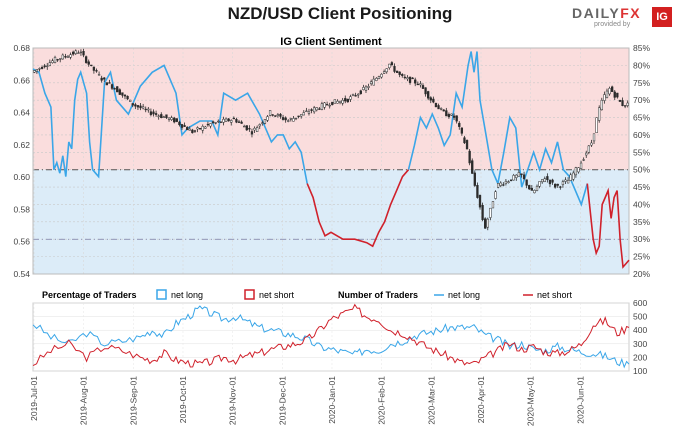 The width and height of the screenshot is (680, 444). What do you see at coordinates (89, 295) in the screenshot?
I see `legend-percentage-label: Percentage of Traders` at bounding box center [89, 295].